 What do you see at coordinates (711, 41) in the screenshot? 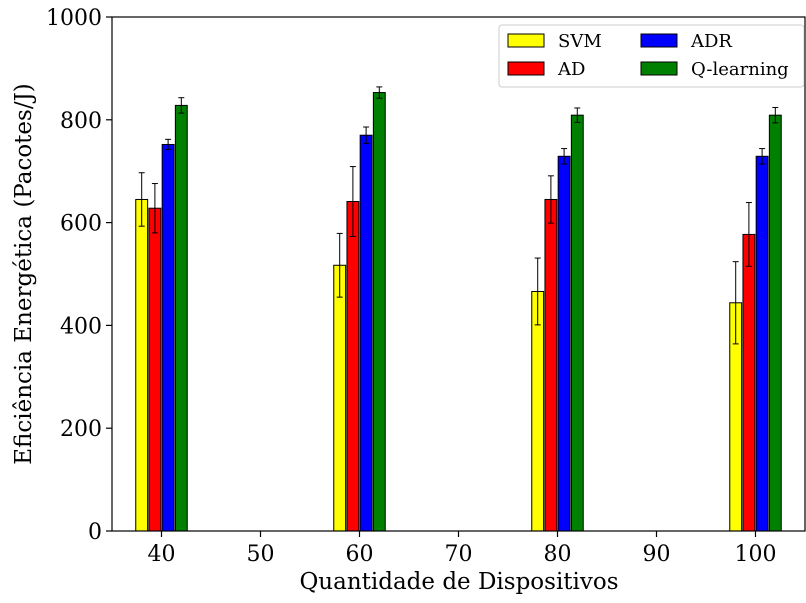
I see `legend-label: ADR` at bounding box center [711, 41].